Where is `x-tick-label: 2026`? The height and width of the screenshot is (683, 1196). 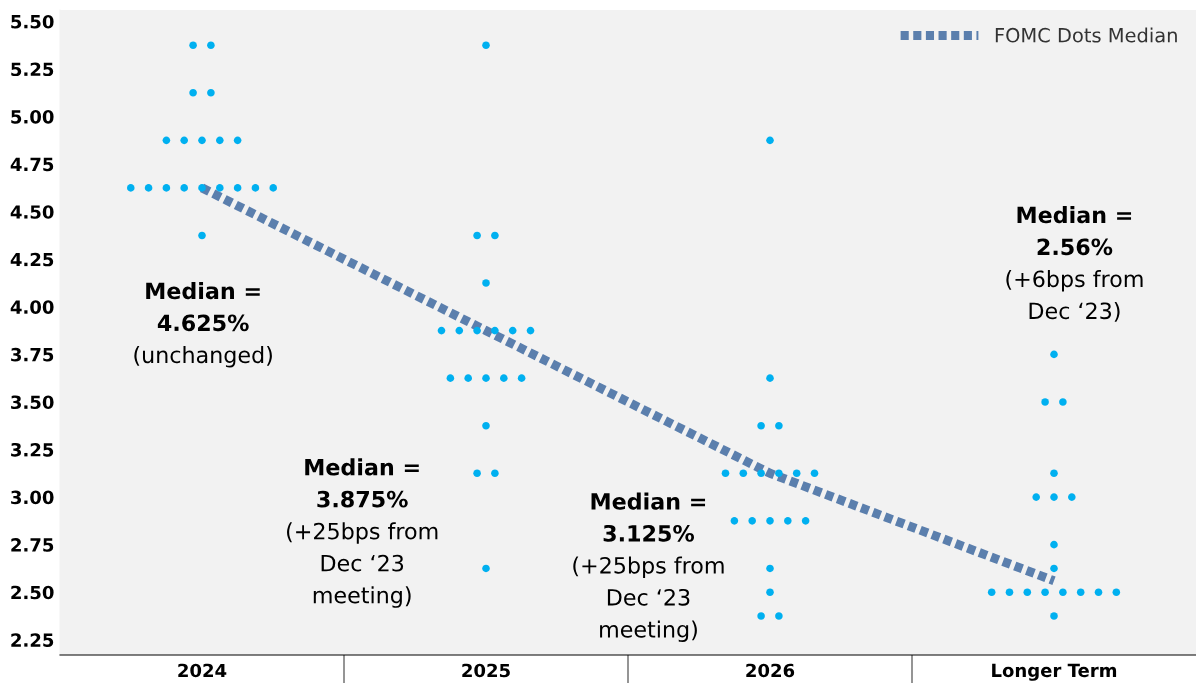 x-tick-label: 2026 is located at coordinates (770, 670).